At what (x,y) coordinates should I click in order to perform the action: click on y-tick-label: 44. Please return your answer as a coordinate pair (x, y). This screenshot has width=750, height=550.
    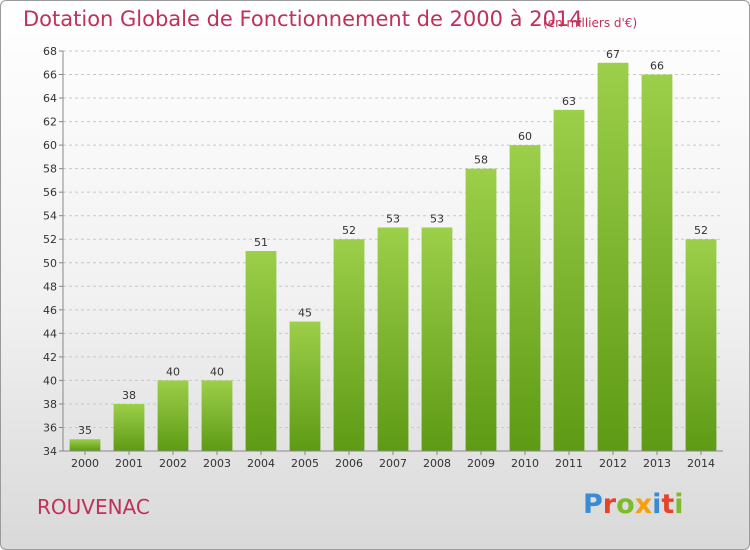
    Looking at the image, I should click on (50, 333).